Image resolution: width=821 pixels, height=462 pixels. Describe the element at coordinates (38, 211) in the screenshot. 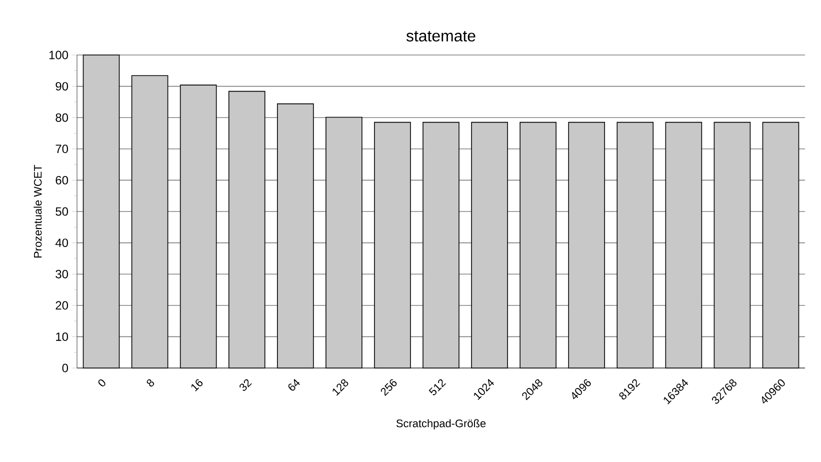

I see `y-axis-title: Prozentuale WCET` at that location.